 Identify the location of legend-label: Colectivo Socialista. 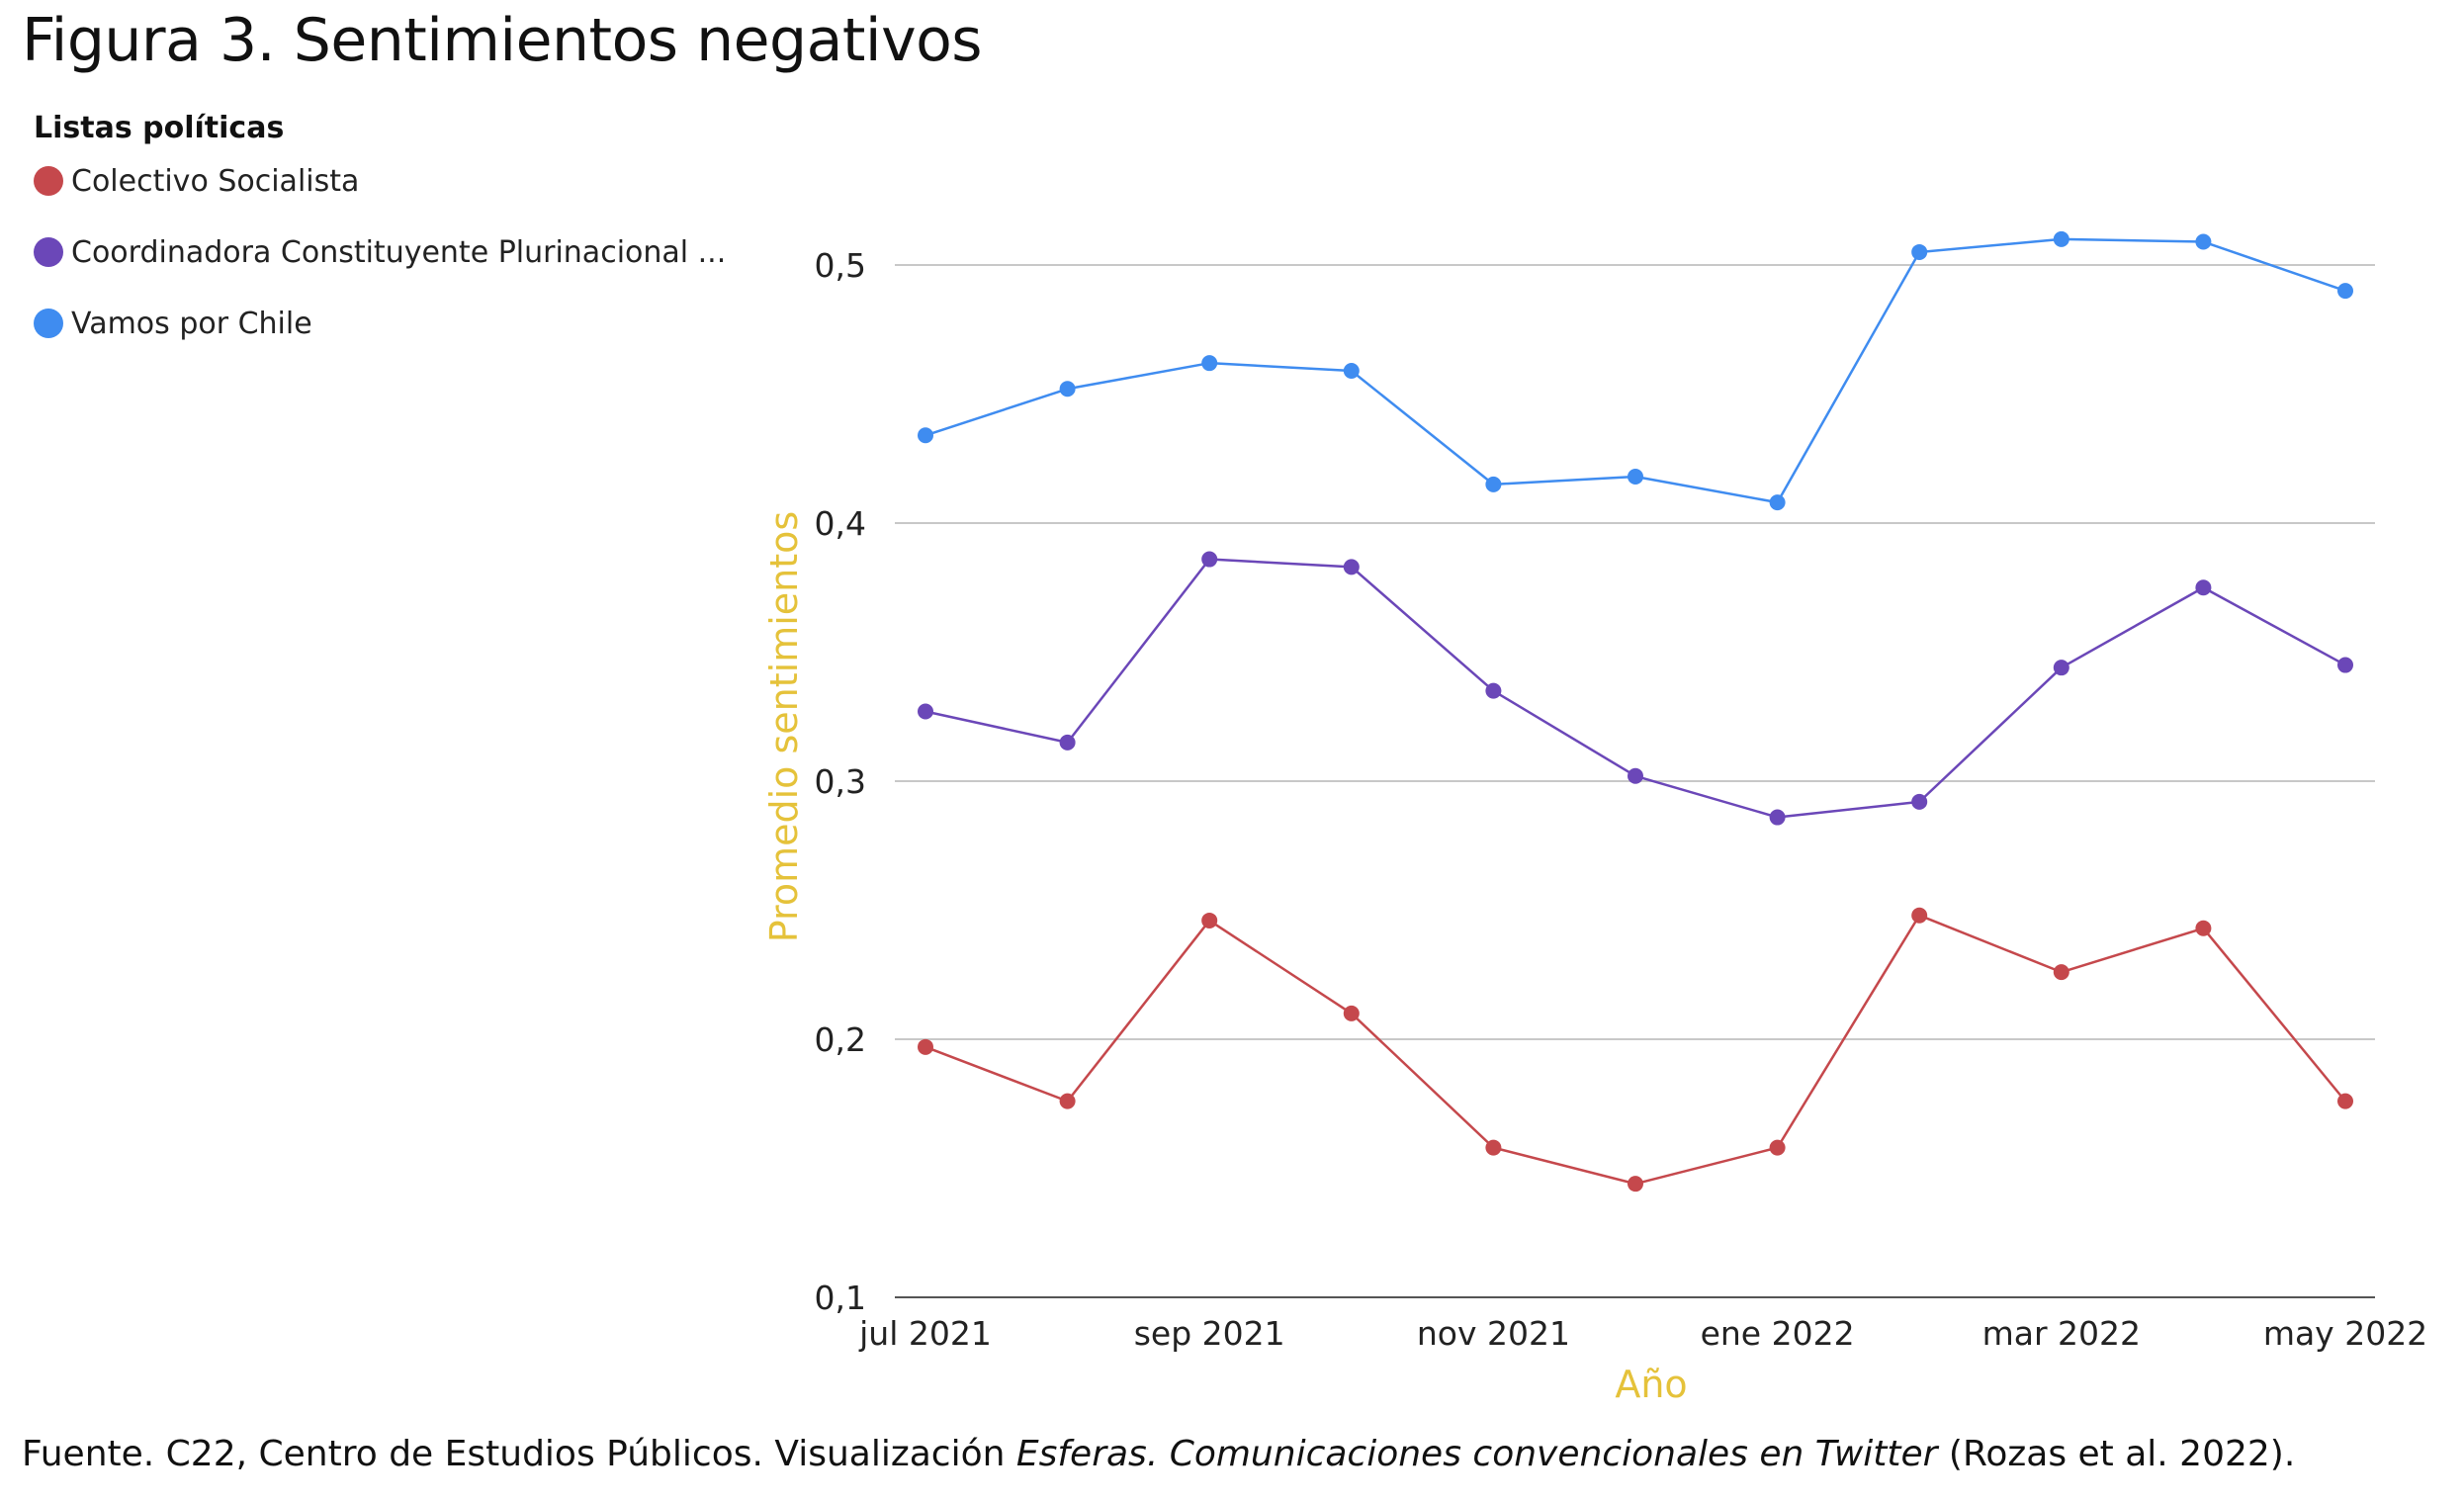
(215, 181).